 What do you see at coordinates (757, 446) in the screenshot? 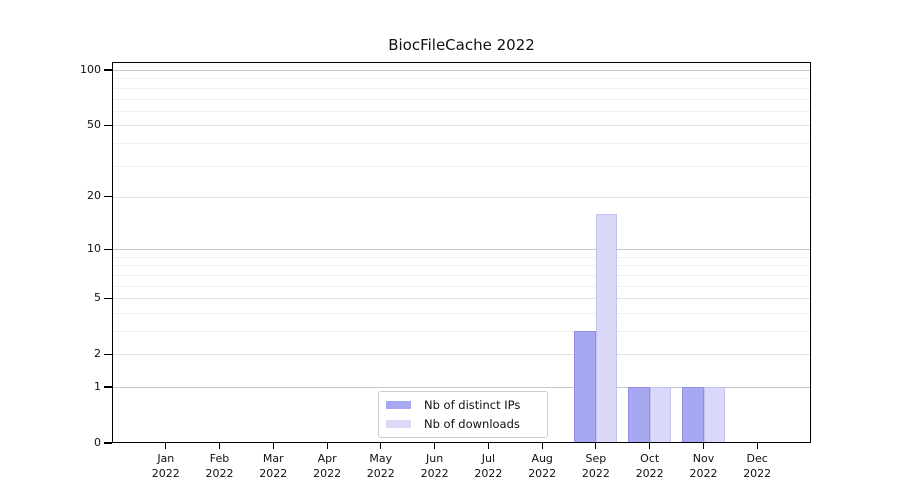
I see `x-tick-dec` at bounding box center [757, 446].